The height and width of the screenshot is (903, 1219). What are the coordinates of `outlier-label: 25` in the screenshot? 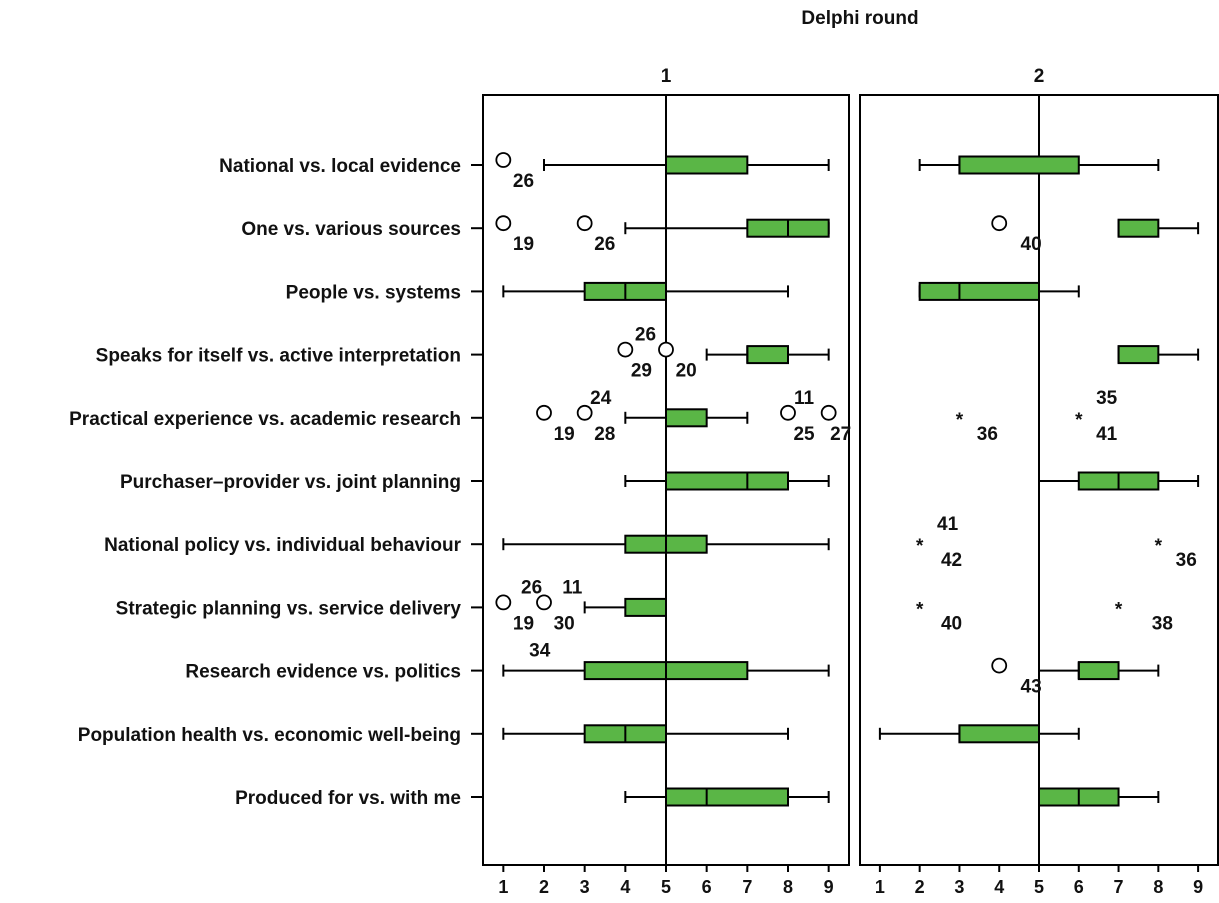 It's located at (804, 434).